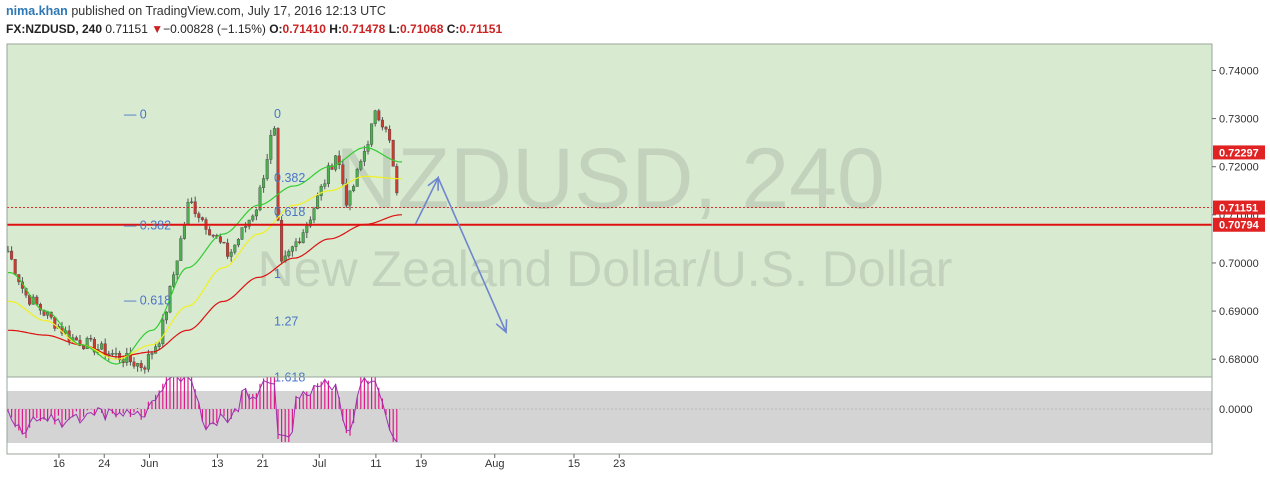 This screenshot has width=1270, height=477. Describe the element at coordinates (150, 464) in the screenshot. I see `x-tick-label: Jun` at that location.